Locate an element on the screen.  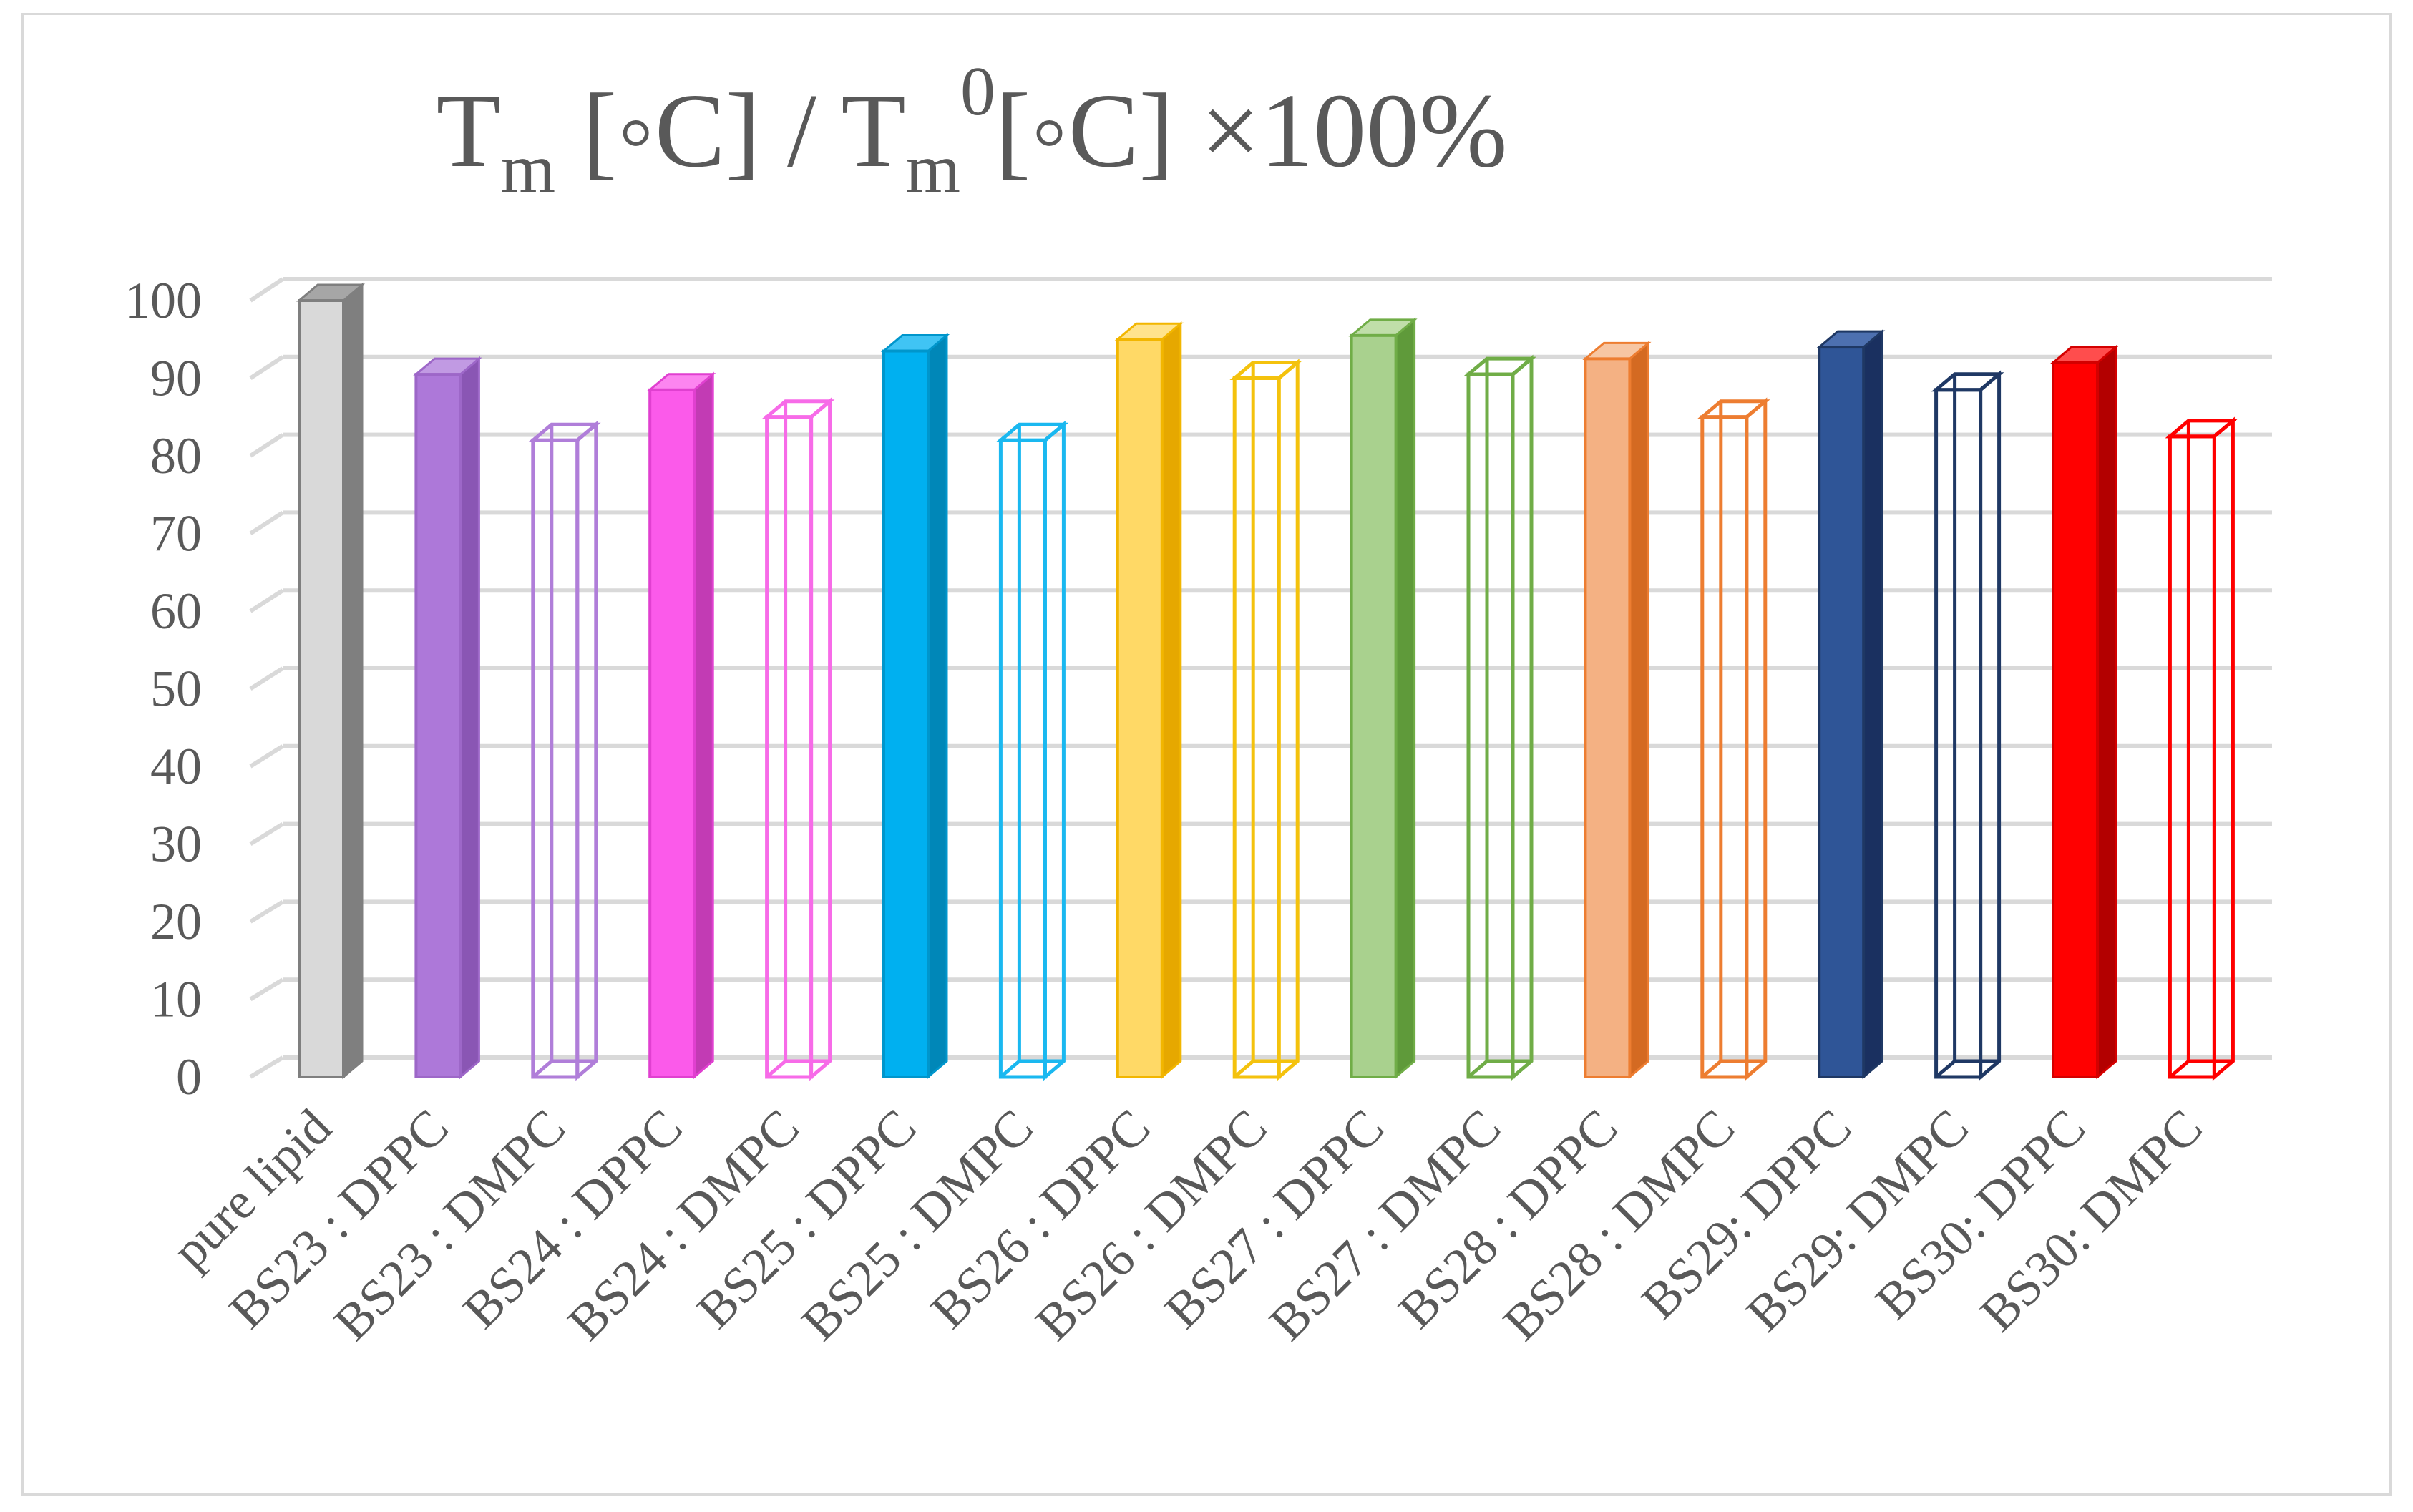
chart-title: Tm [◦C] / Tm0[◦C] ×100% is located at coordinates (972, 130).